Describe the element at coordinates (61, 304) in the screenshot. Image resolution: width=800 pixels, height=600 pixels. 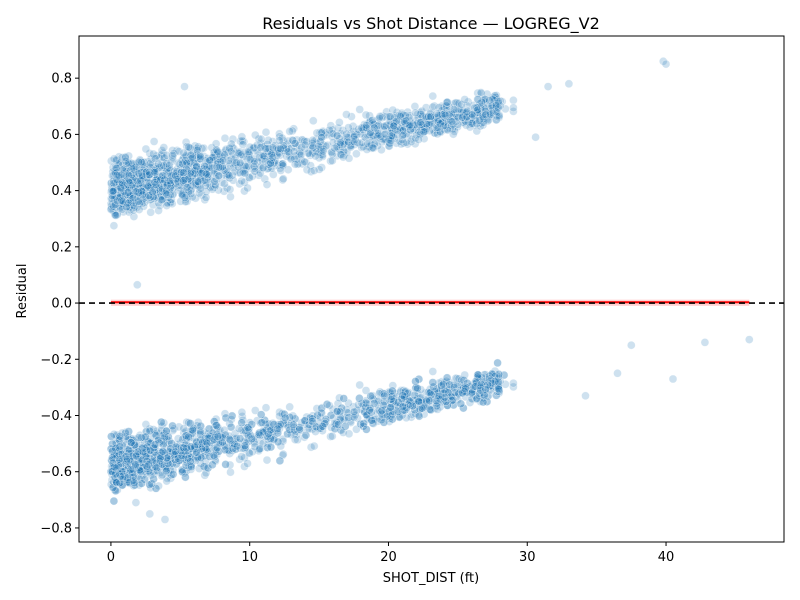
I see `y-tick-label: 0.0` at that location.